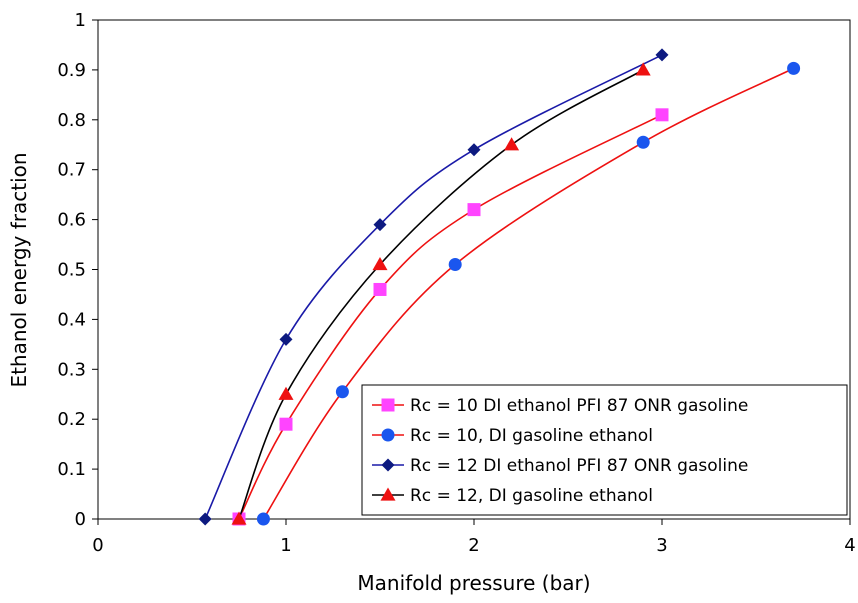 The width and height of the screenshot is (858, 603). What do you see at coordinates (849, 545) in the screenshot?
I see `x-tick-label: 4` at bounding box center [849, 545].